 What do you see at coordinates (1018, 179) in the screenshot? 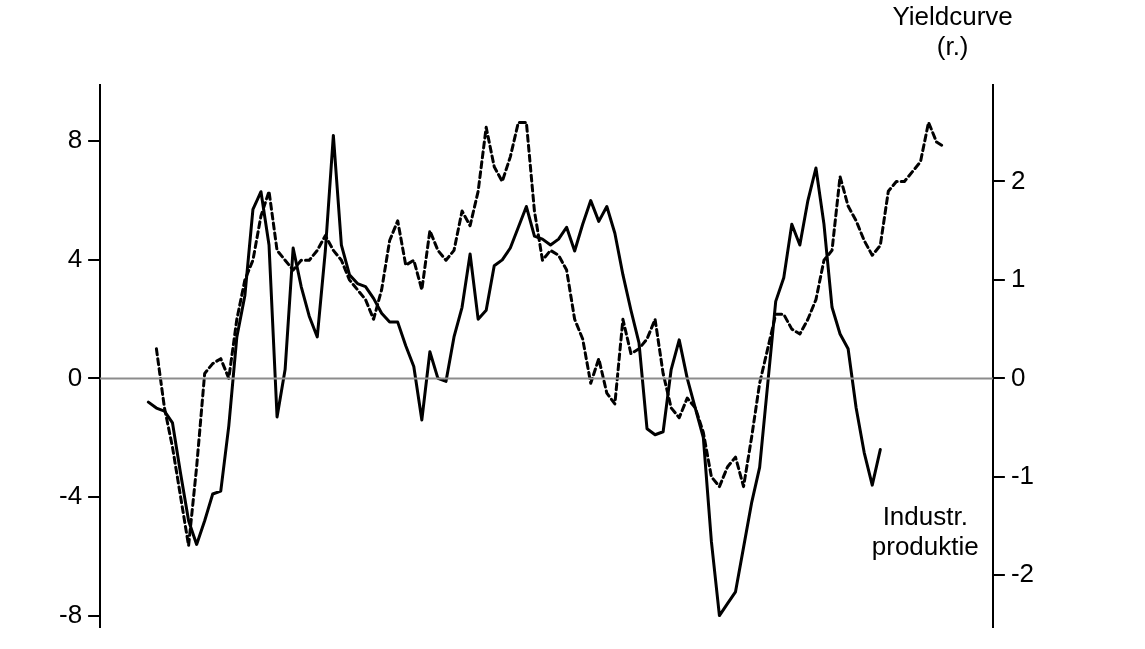
I see `y2-tick-label: 2` at bounding box center [1018, 179].